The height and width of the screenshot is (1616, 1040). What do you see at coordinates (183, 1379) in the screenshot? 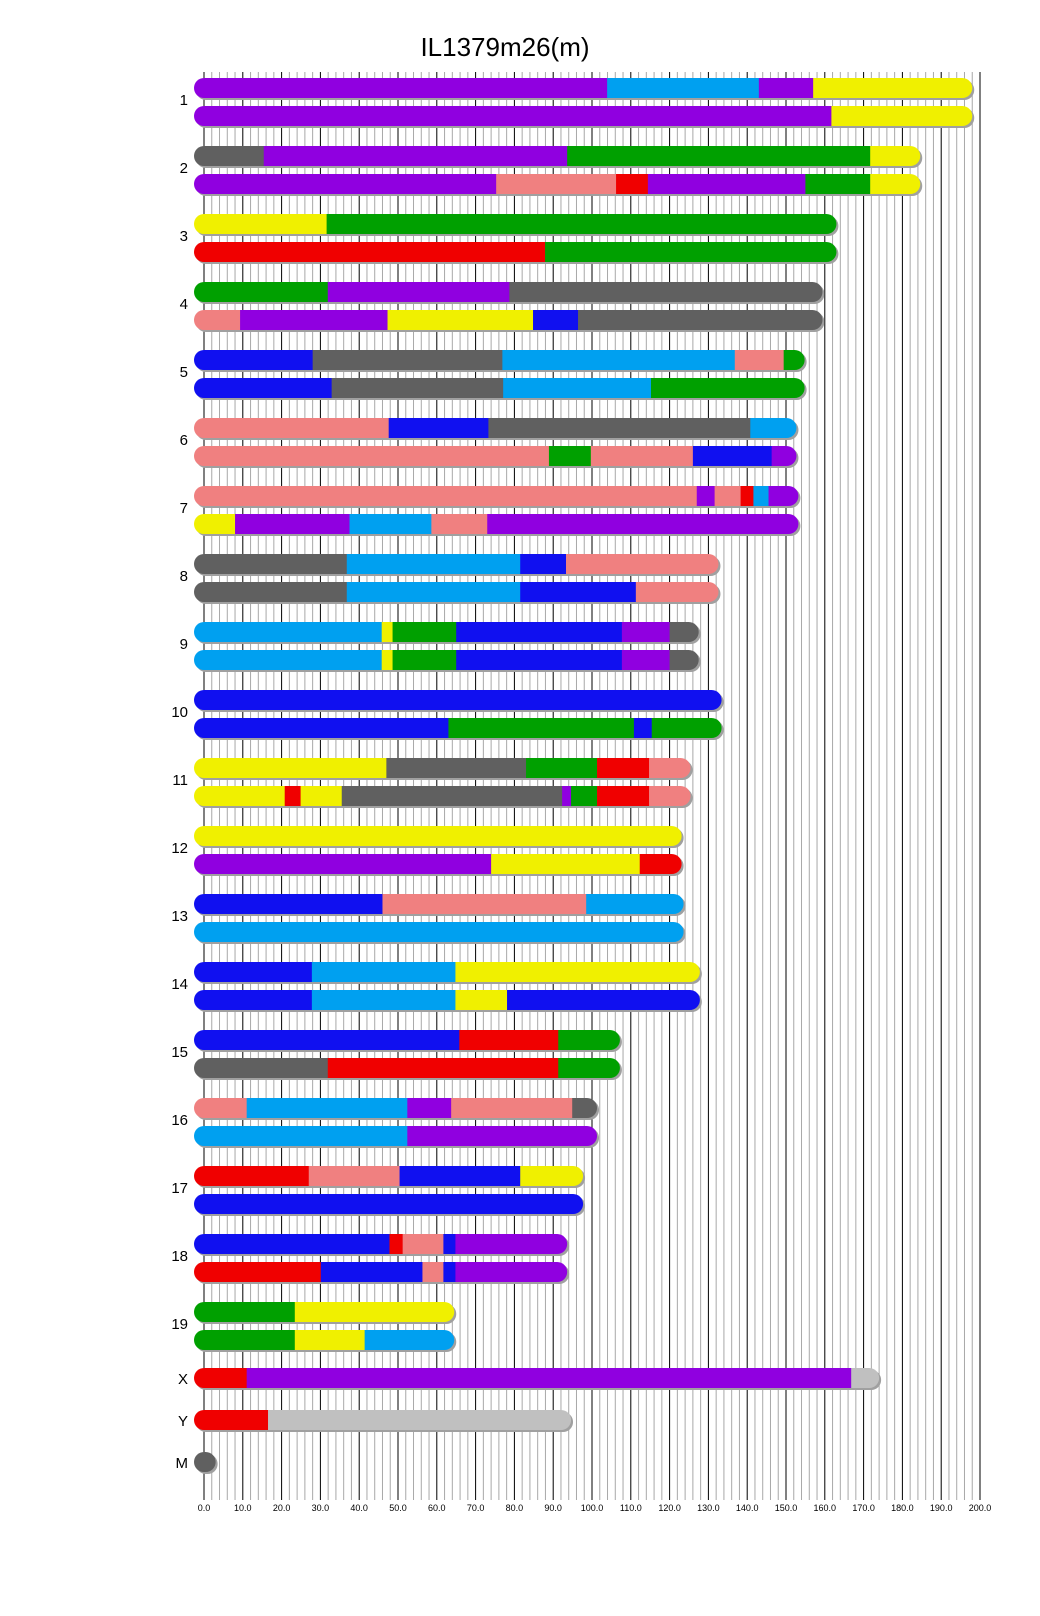
I see `chromosome-label: X` at bounding box center [183, 1379].